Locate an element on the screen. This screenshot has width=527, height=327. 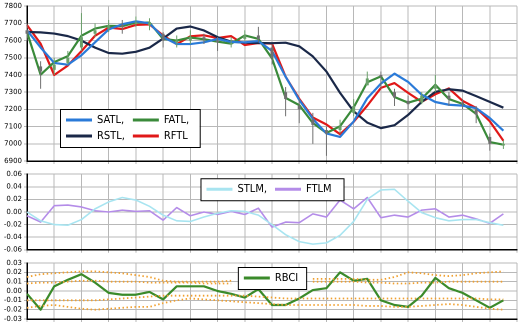
legend-label: RBCI is located at coordinates (286, 277).